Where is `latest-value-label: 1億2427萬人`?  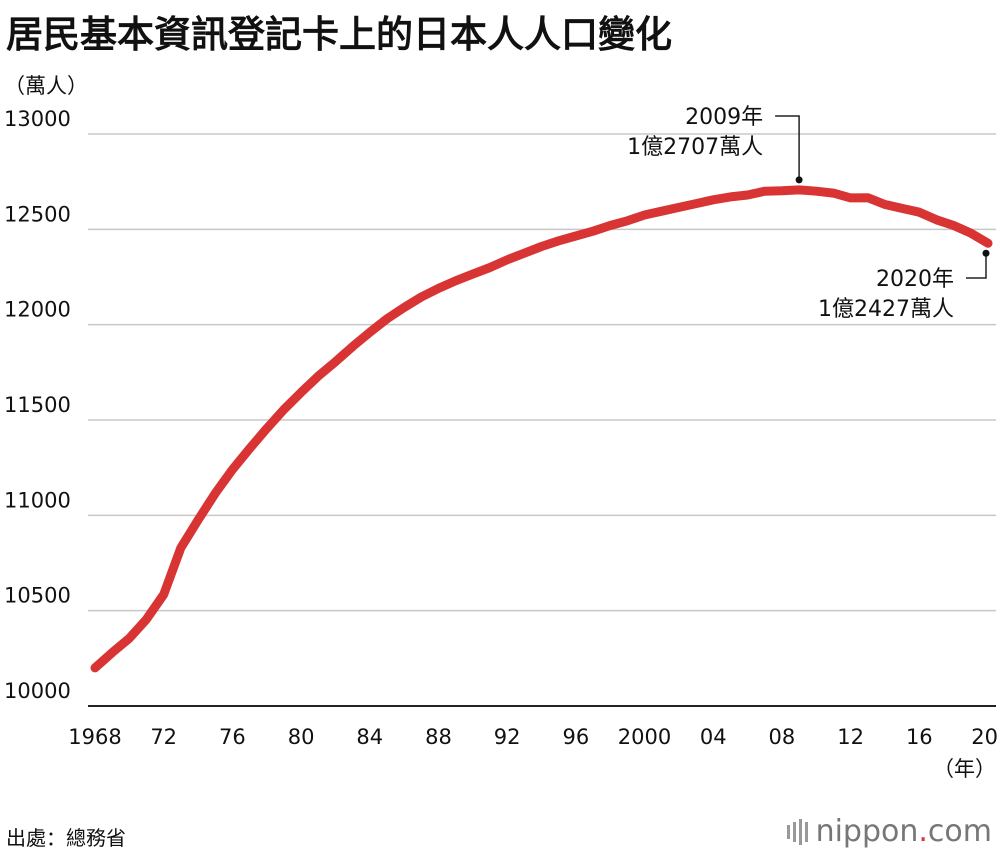
latest-value-label: 1億2427萬人 is located at coordinates (886, 309).